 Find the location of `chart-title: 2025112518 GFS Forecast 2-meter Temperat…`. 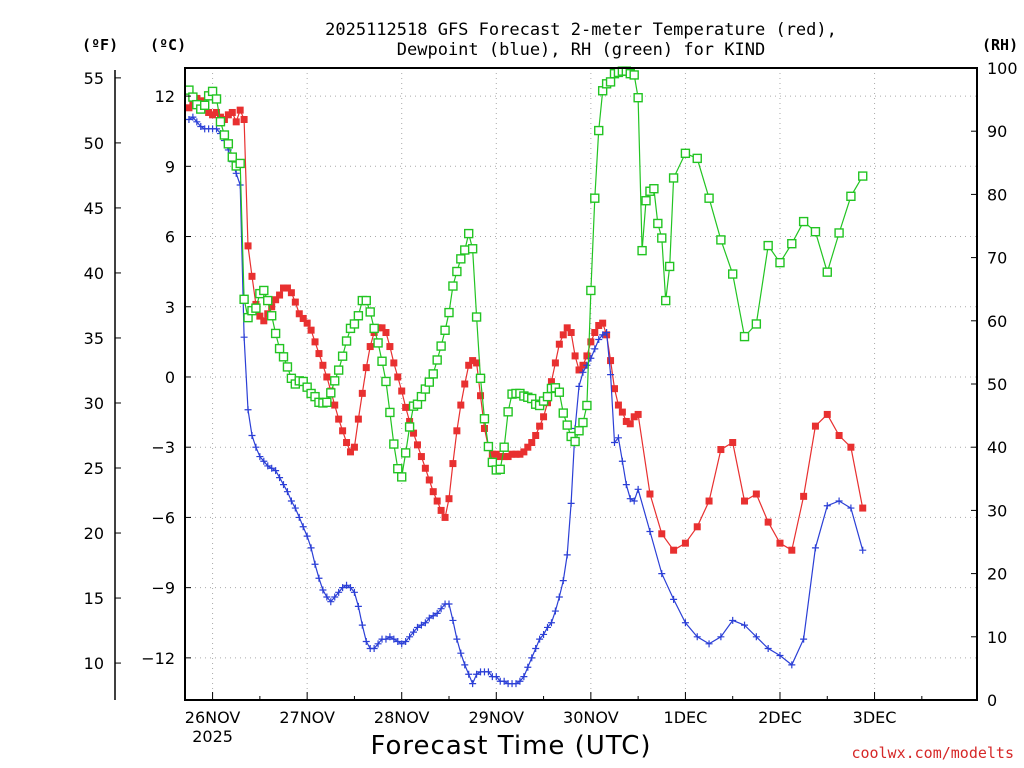

chart-title: 2025112518 GFS Forecast 2-meter Temperat… is located at coordinates (581, 30).